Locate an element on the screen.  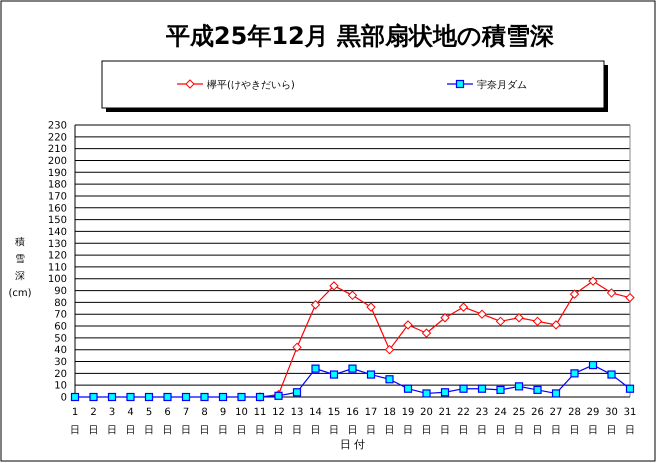
y-tick-label: 80 is located at coordinates (60, 303).